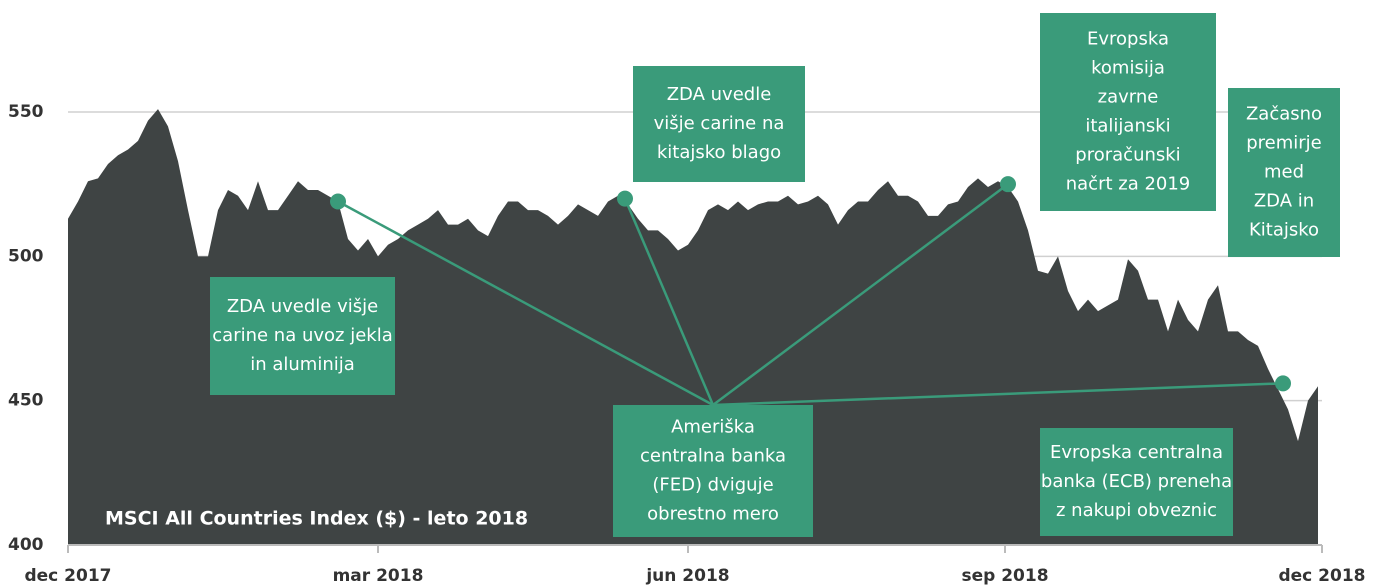 The width and height of the screenshot is (1381, 585). Describe the element at coordinates (1284, 143) in the screenshot. I see `annotation-text: premirje` at that location.